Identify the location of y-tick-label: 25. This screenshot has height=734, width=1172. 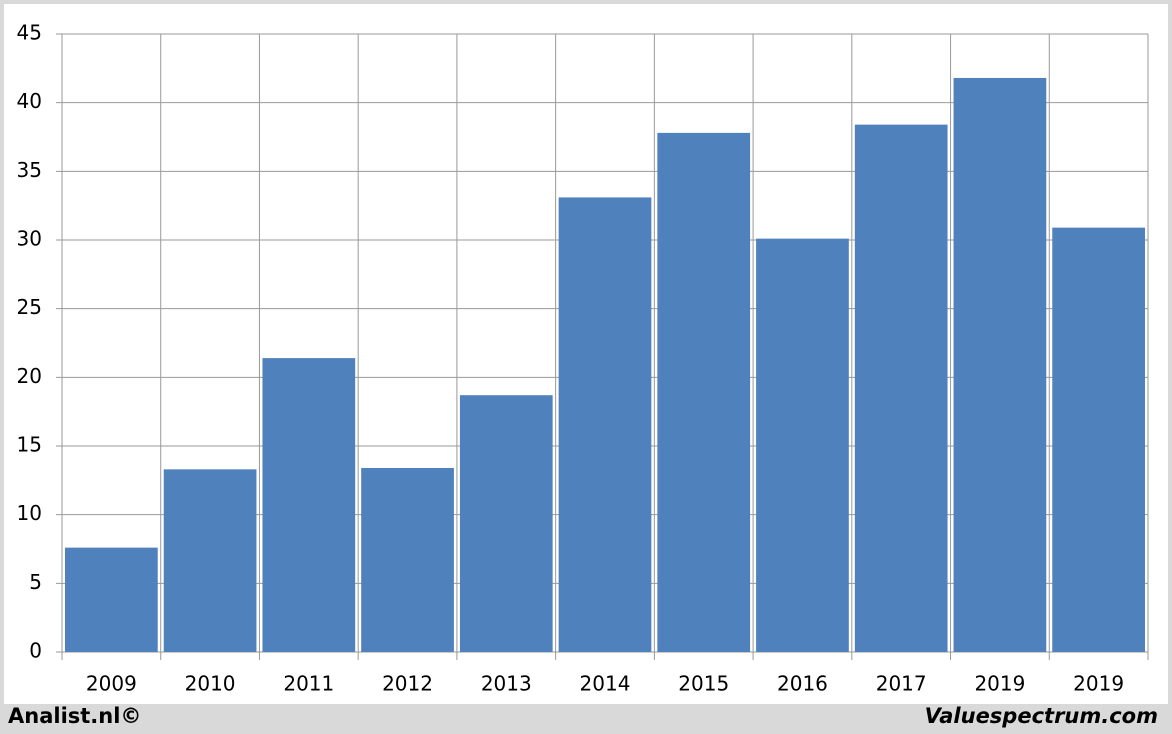
(29, 307).